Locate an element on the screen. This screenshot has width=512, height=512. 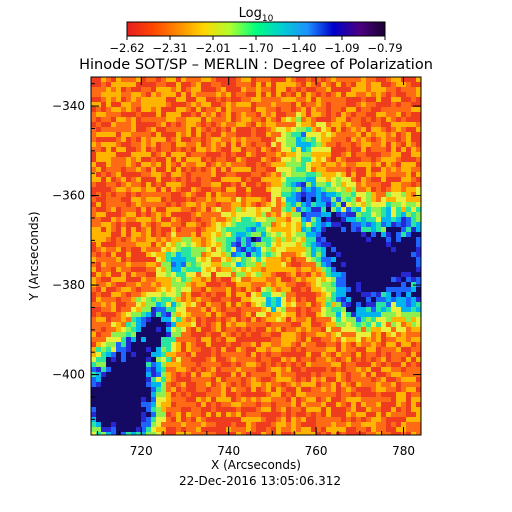
x-tick-label: 780 is located at coordinates (403, 451).